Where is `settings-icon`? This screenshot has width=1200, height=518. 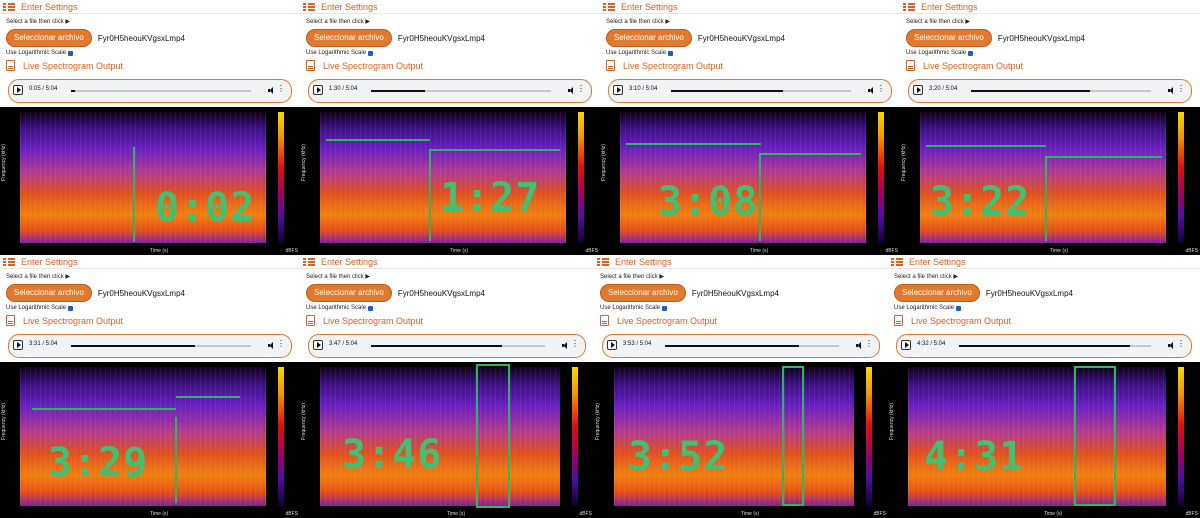
settings-icon is located at coordinates (603, 262).